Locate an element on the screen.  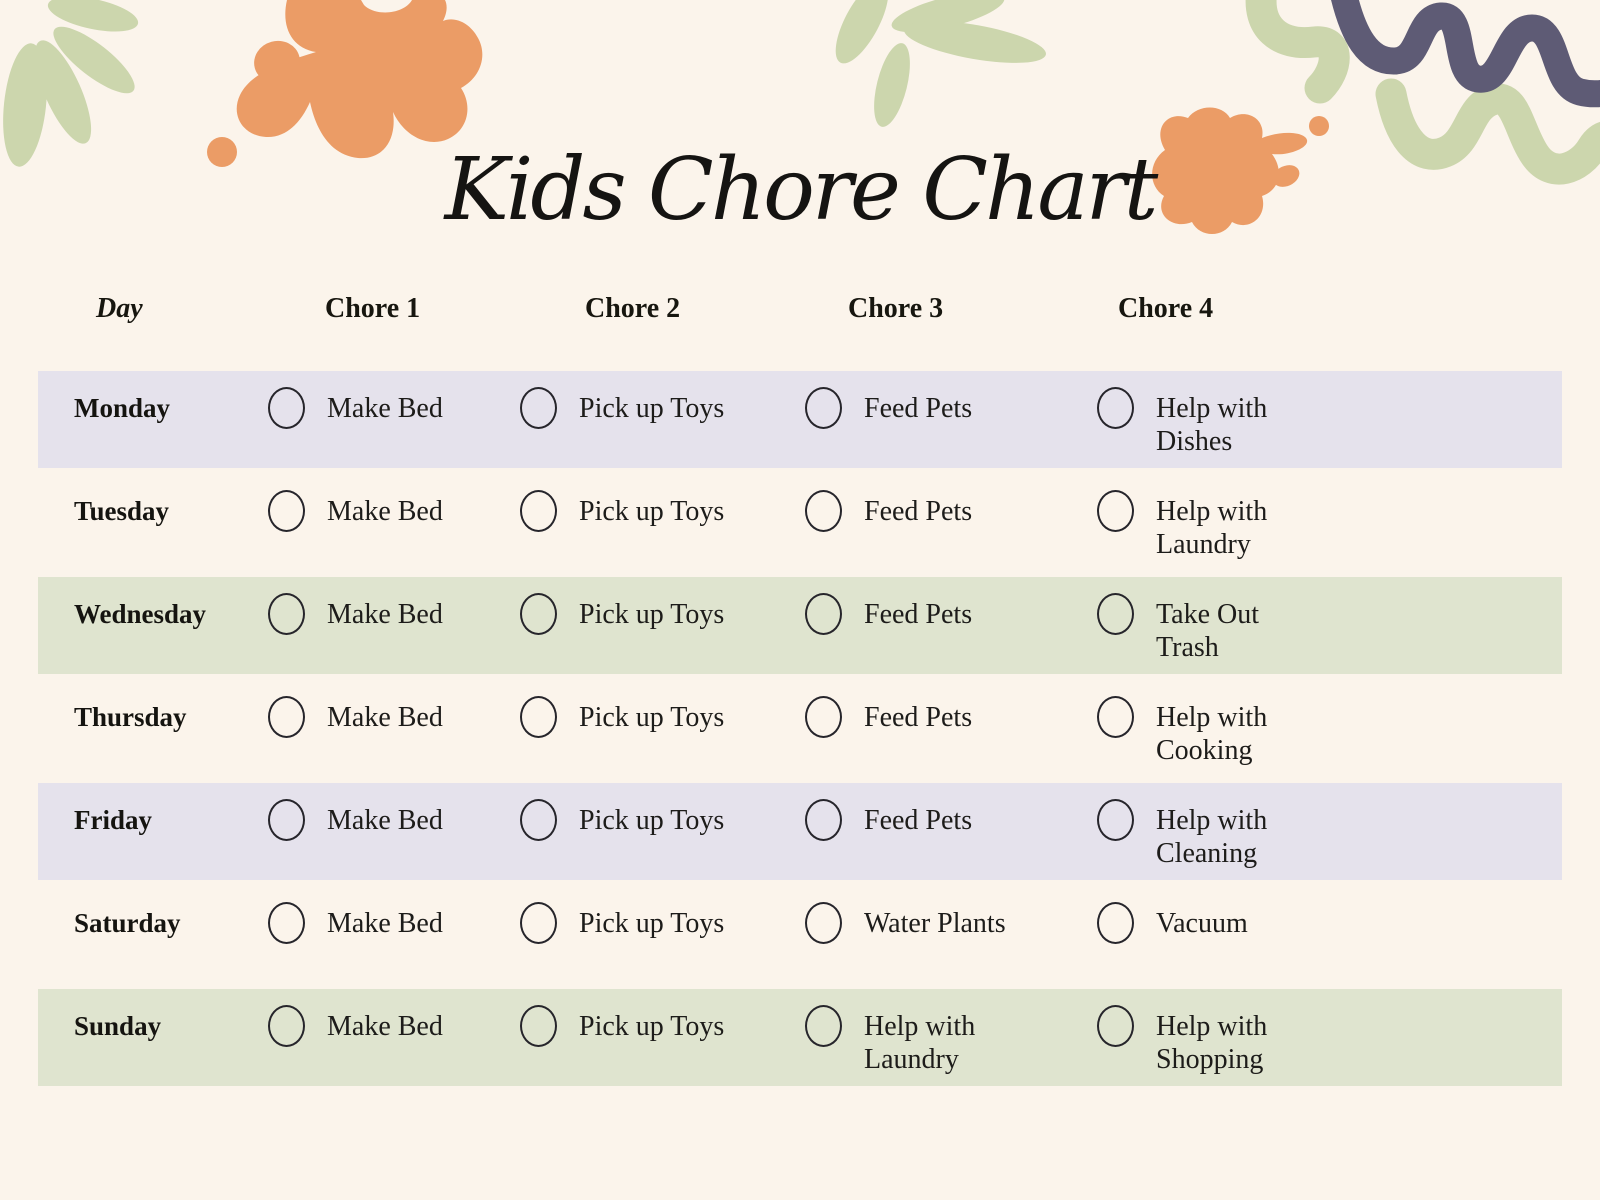
chore-label: Vacuum is located at coordinates (1202, 923).